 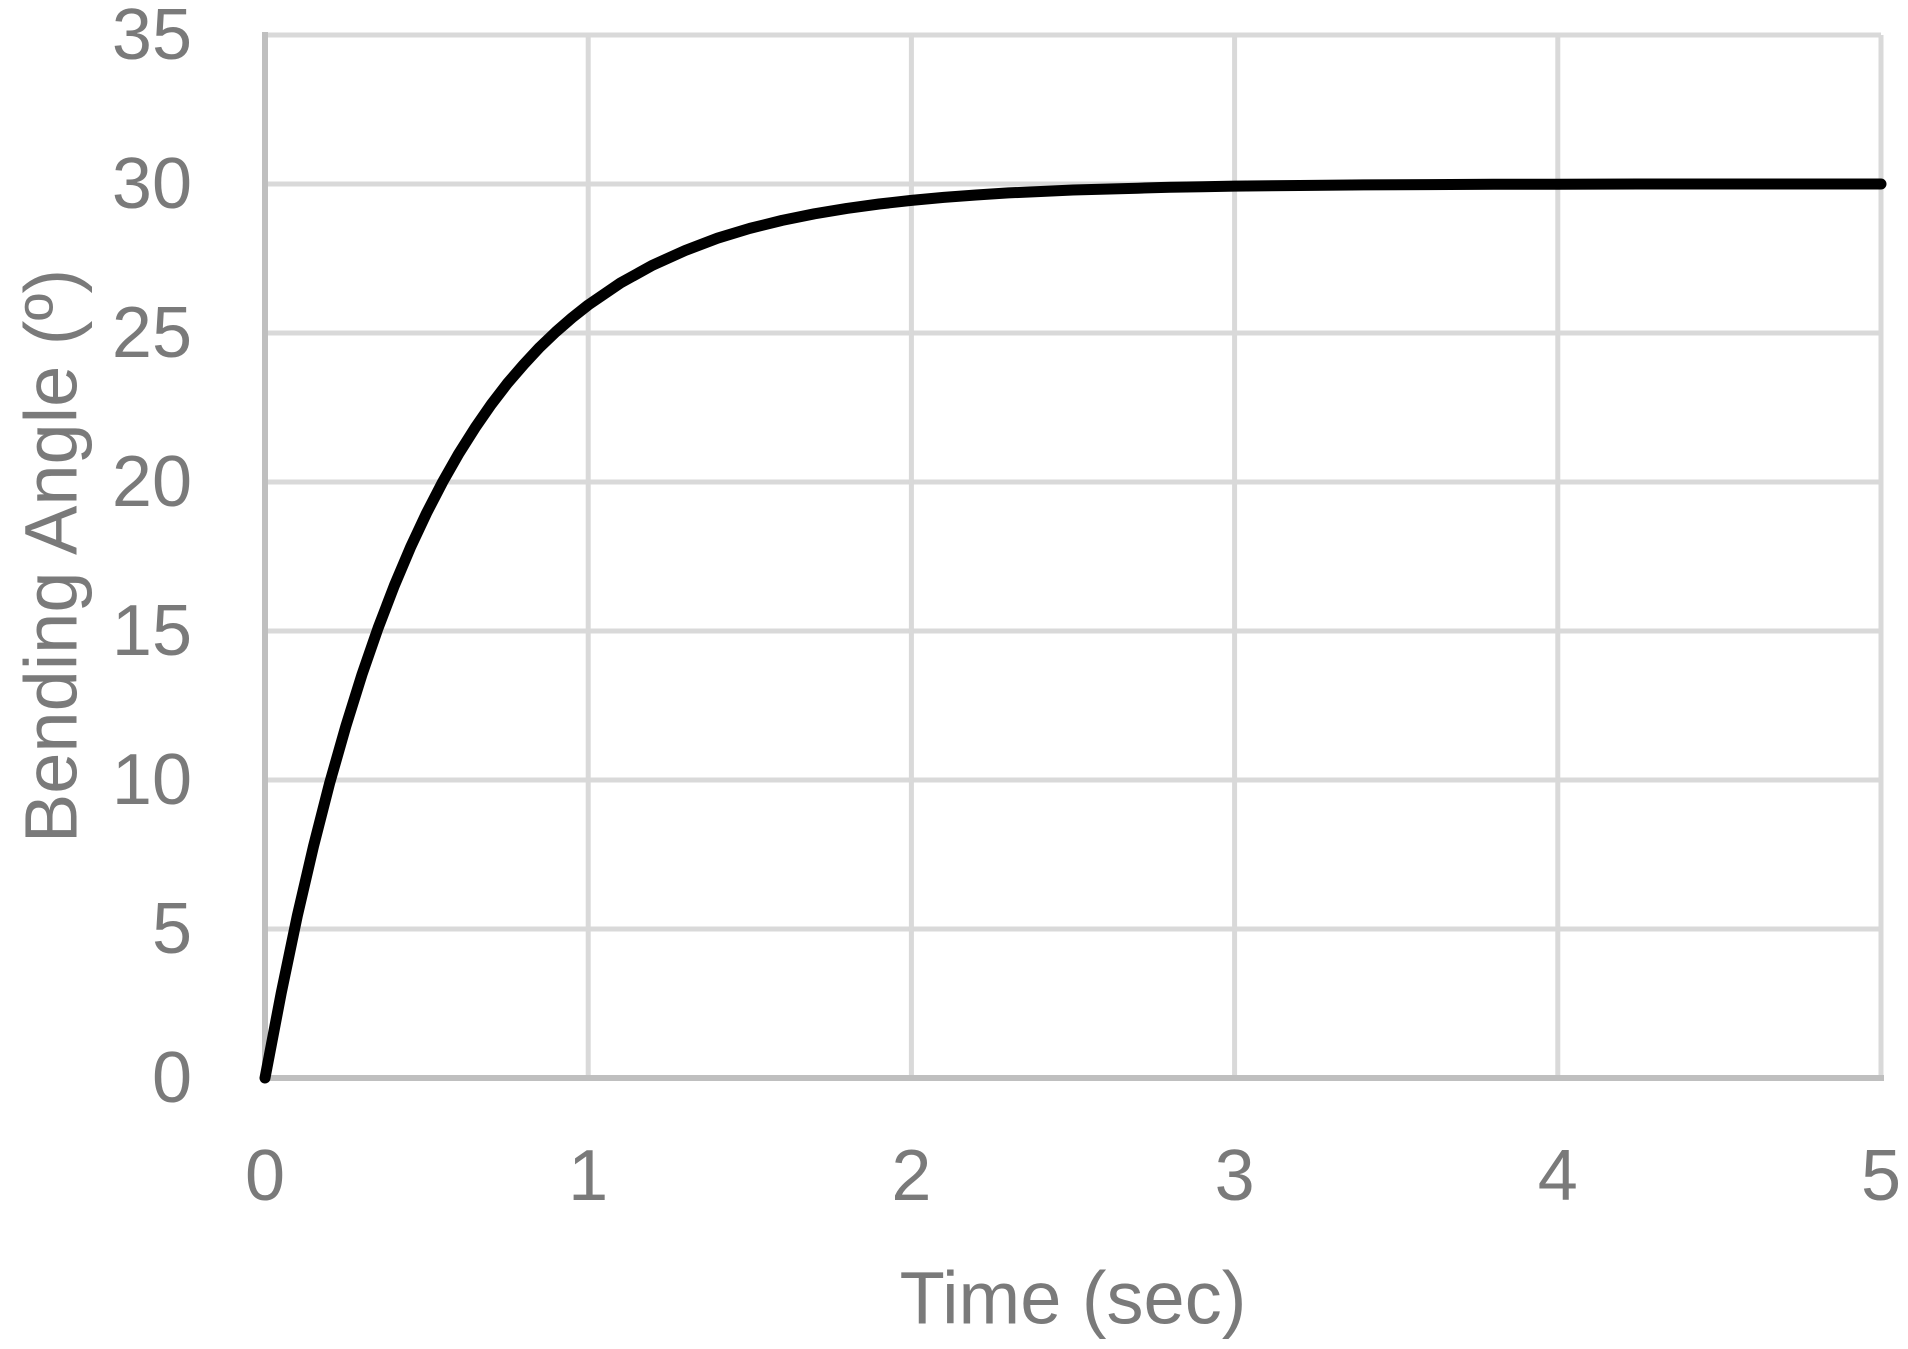 I want to click on y-tick-label: 35, so click(x=151, y=37).